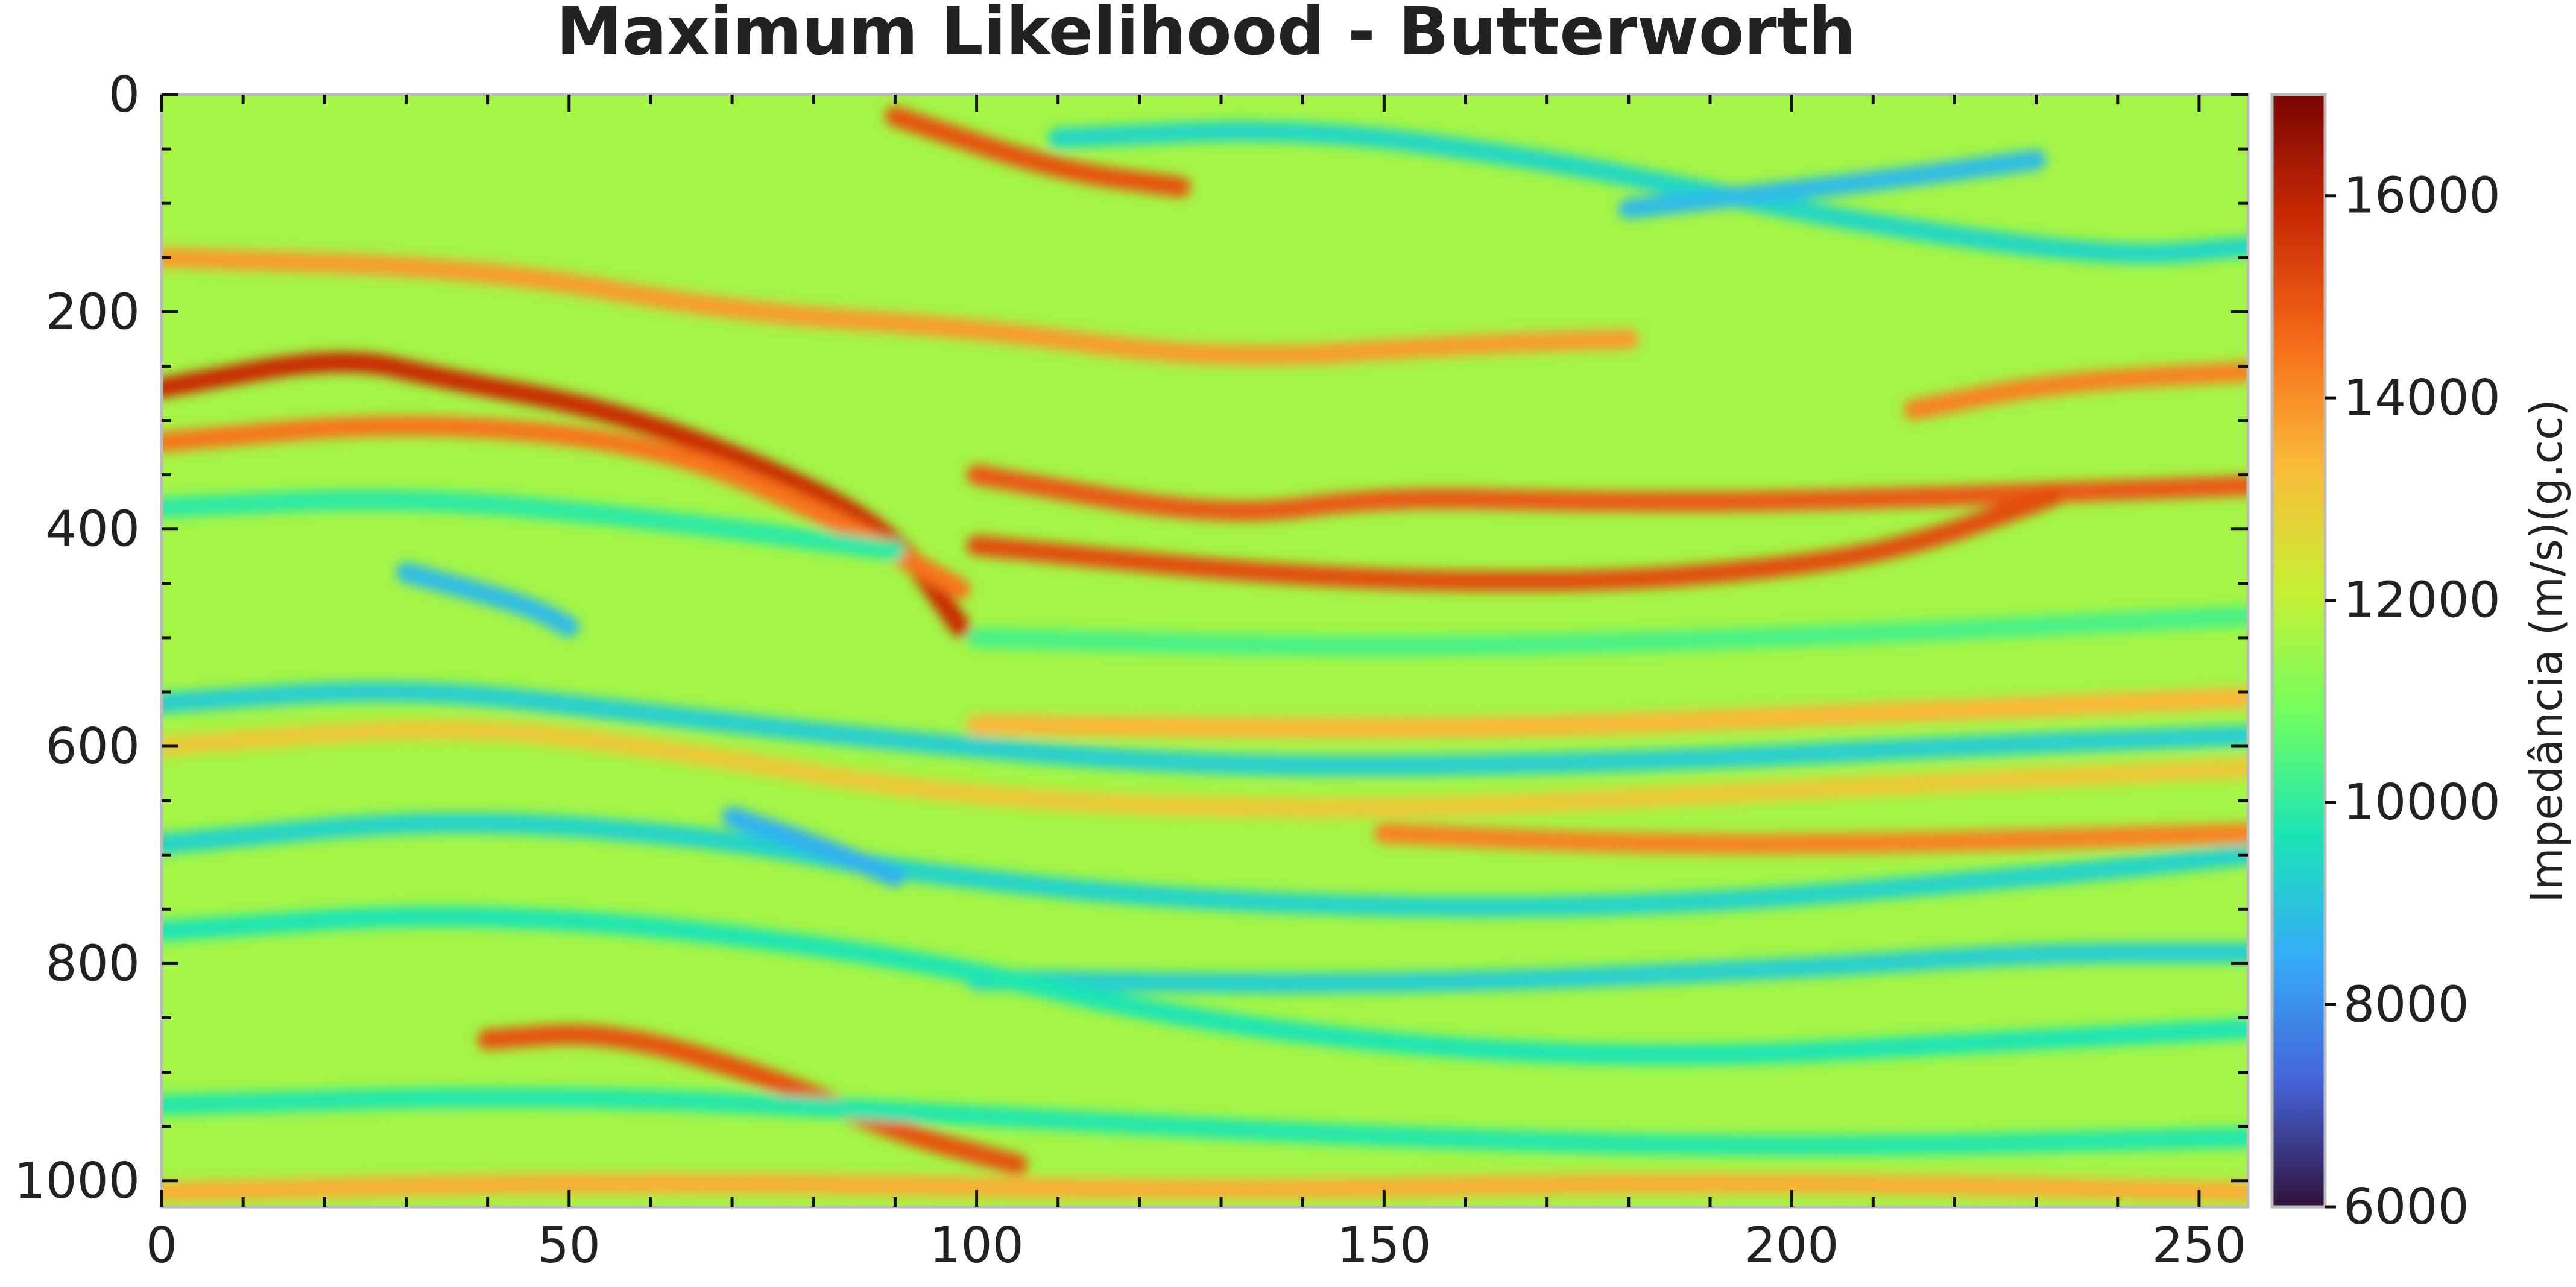  I want to click on colorbar-tick-label: 6000, so click(2406, 1207).